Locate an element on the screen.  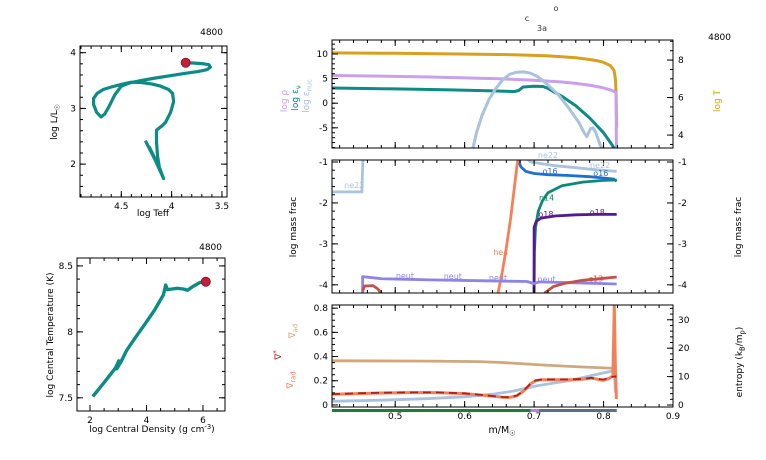
series-c13-core is located at coordinates (372, 289).